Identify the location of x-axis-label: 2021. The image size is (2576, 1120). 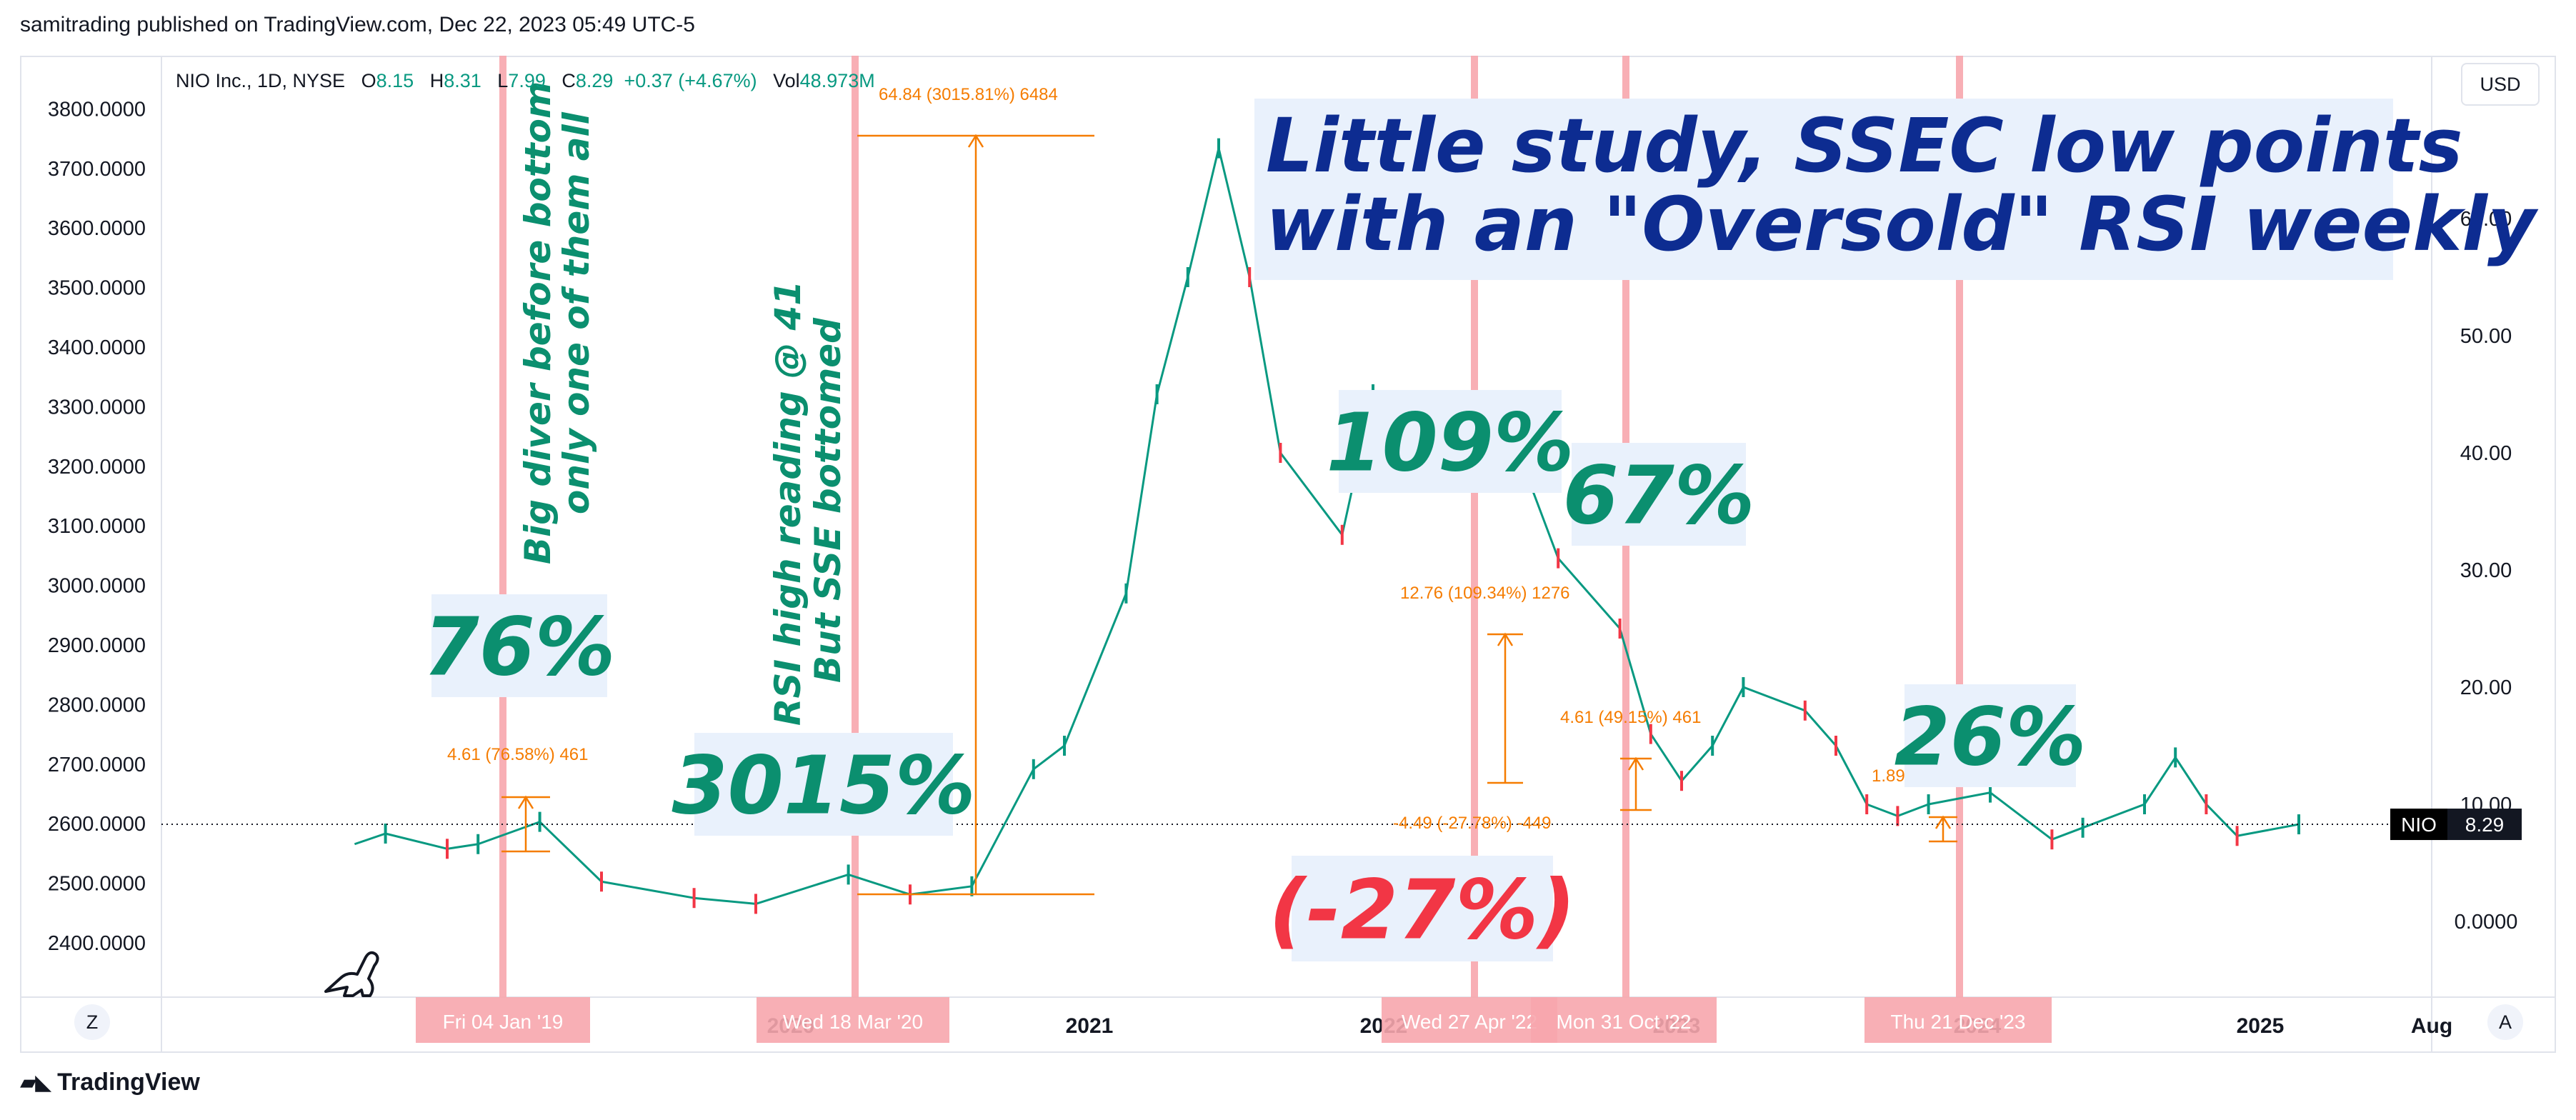
(1090, 1026).